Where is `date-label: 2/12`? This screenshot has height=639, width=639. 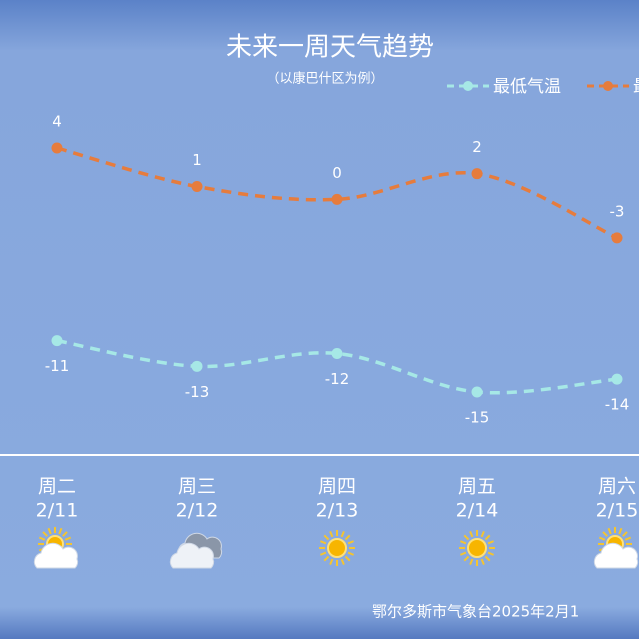 date-label: 2/12 is located at coordinates (197, 511).